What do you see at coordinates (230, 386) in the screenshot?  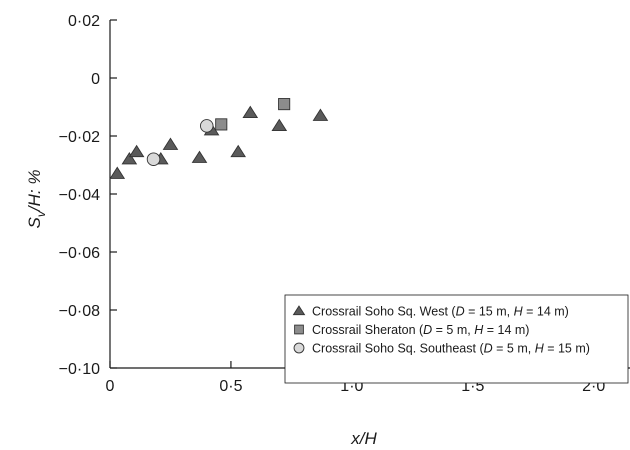 I see `x-tick-label: 0·5` at bounding box center [230, 386].